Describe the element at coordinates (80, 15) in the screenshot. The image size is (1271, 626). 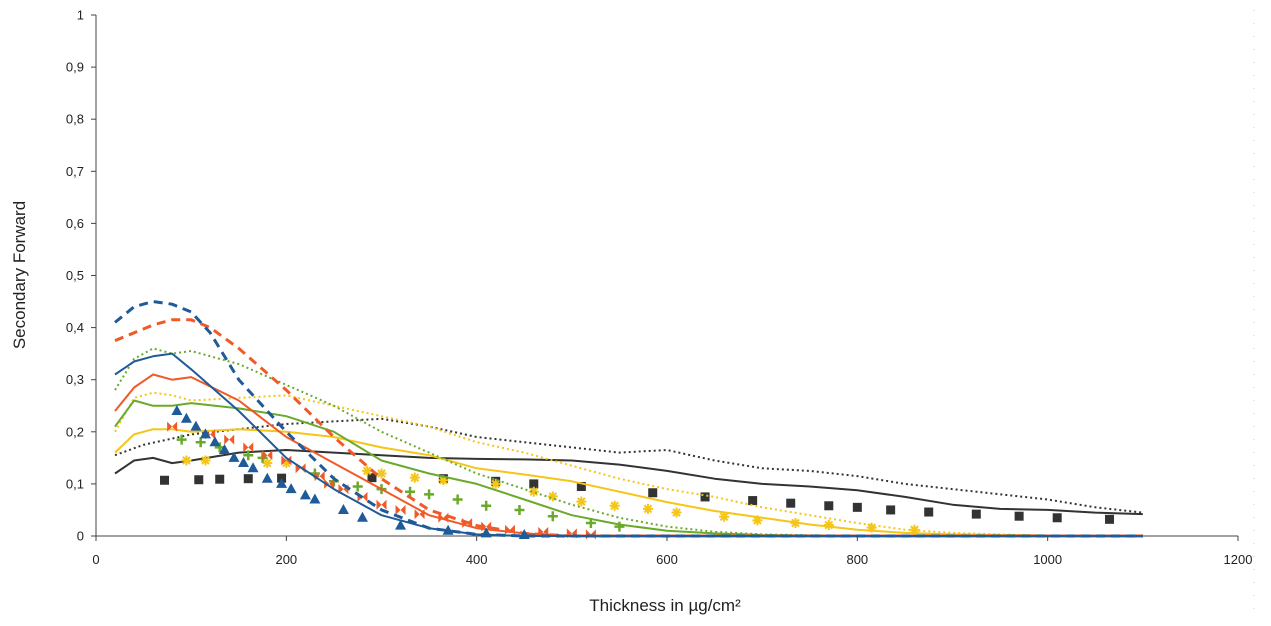
I see `y-tick-label: 1` at that location.